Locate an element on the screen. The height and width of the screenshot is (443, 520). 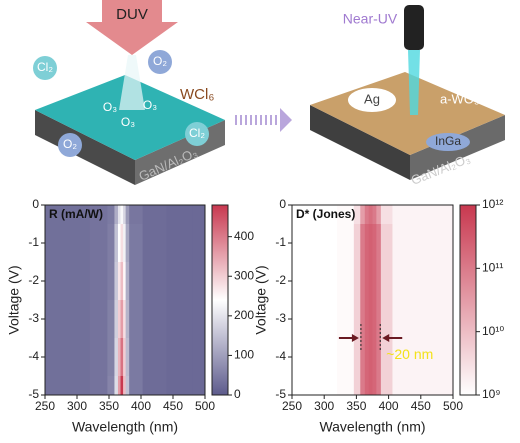
x-tick-label: 400 is located at coordinates (389, 406).